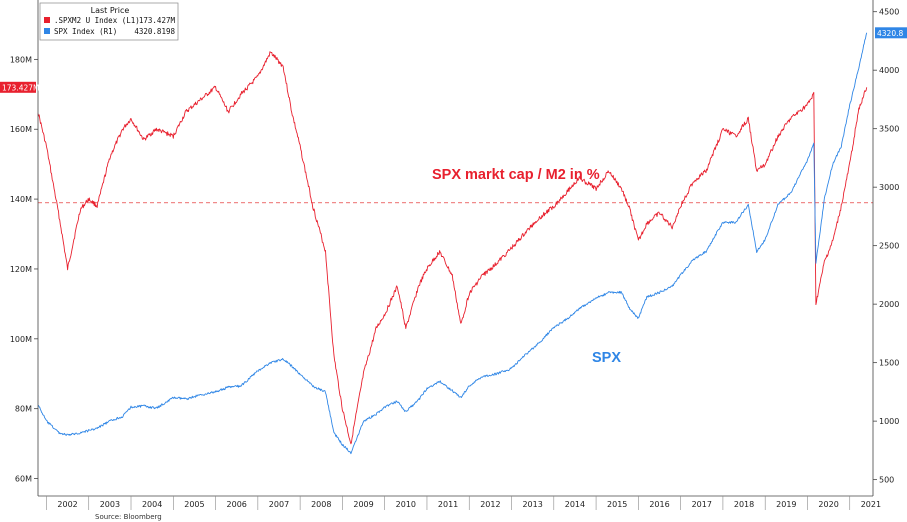 This screenshot has height=522, width=907. Describe the element at coordinates (889, 12) in the screenshot. I see `right-tick-label: 4500` at that location.